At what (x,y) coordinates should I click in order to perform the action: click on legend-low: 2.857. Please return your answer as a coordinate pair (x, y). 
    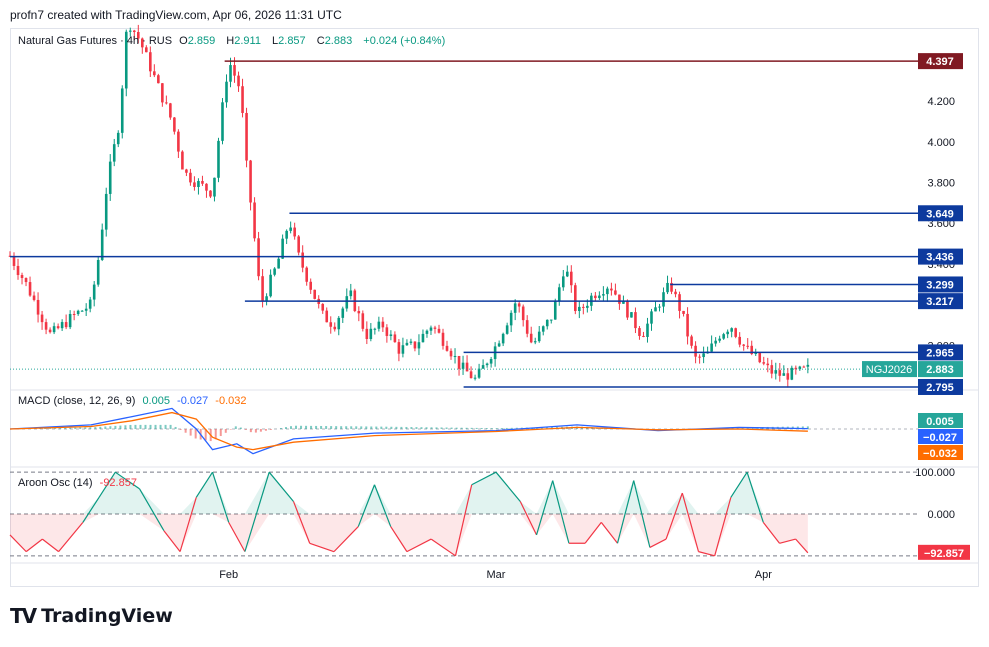
    Looking at the image, I should click on (292, 41).